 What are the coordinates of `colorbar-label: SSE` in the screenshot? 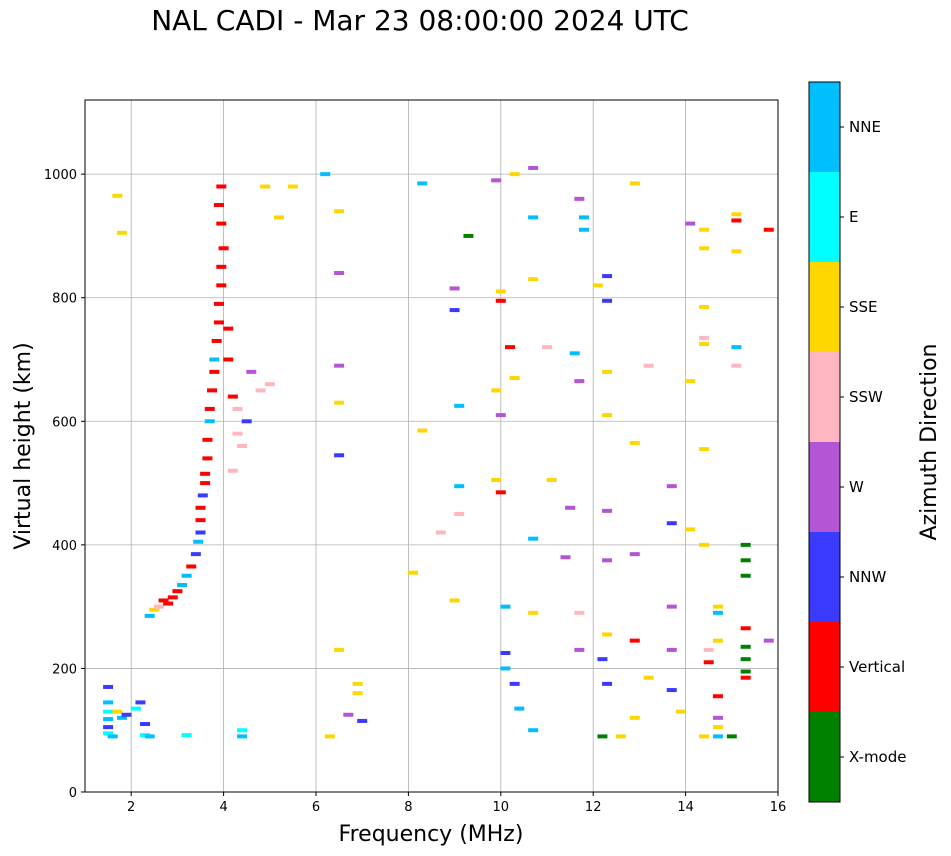 It's located at (863, 307).